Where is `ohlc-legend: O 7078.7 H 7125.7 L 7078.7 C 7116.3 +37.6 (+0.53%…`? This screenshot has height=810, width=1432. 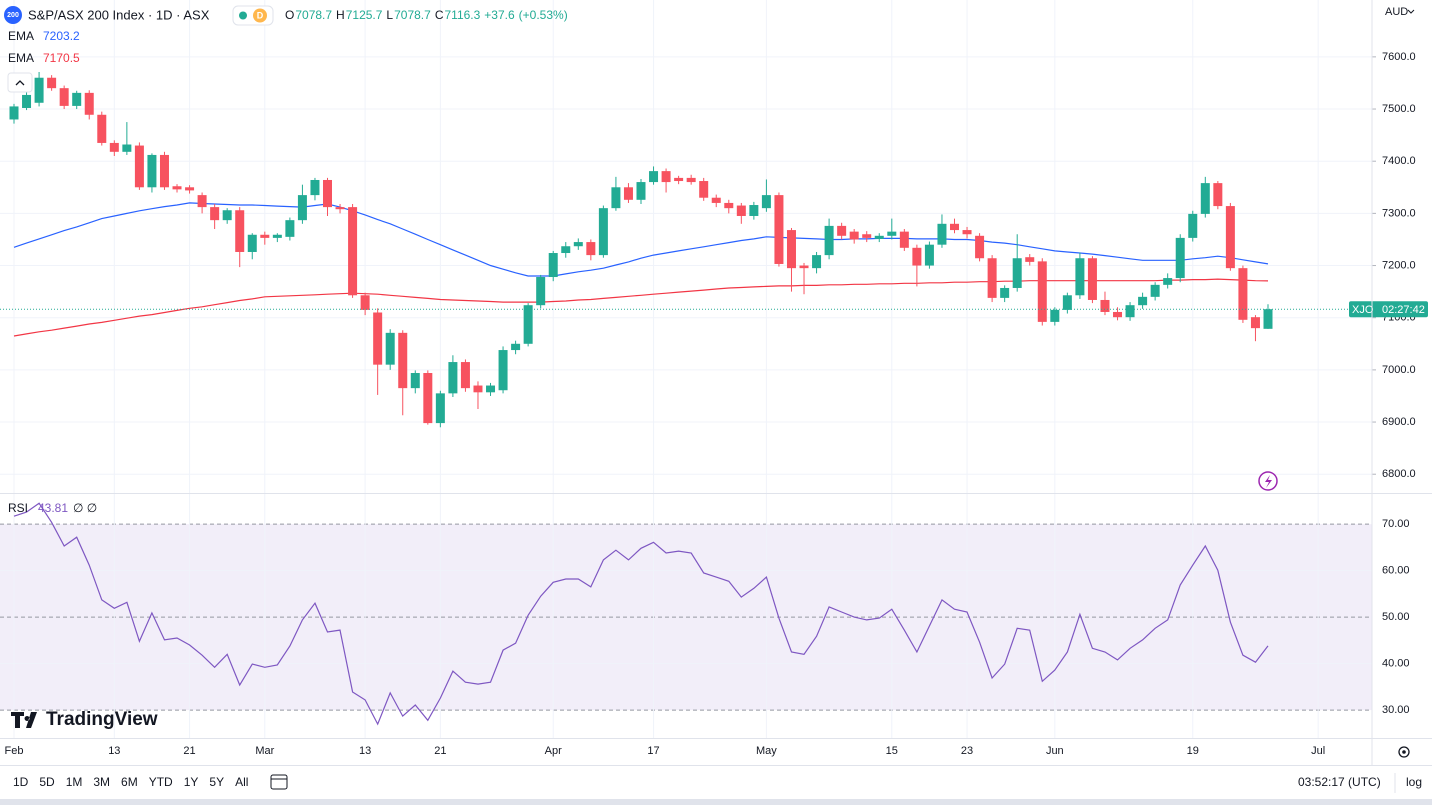
ohlc-legend: O 7078.7 H 7125.7 L 7078.7 C 7116.3 +37.6 (+0.53%… is located at coordinates (426, 15).